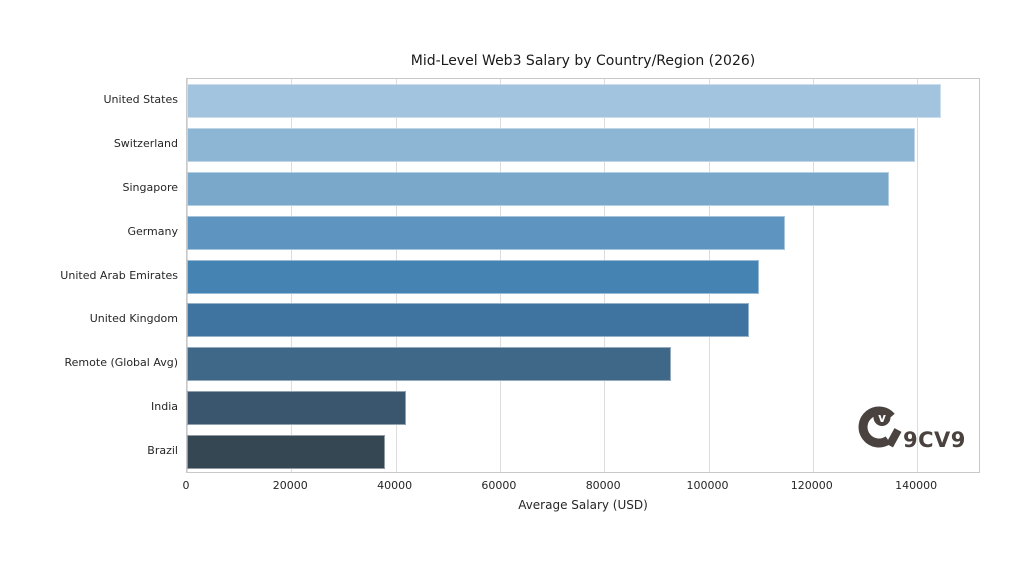  What do you see at coordinates (551, 144) in the screenshot?
I see `bar-switzerland` at bounding box center [551, 144].